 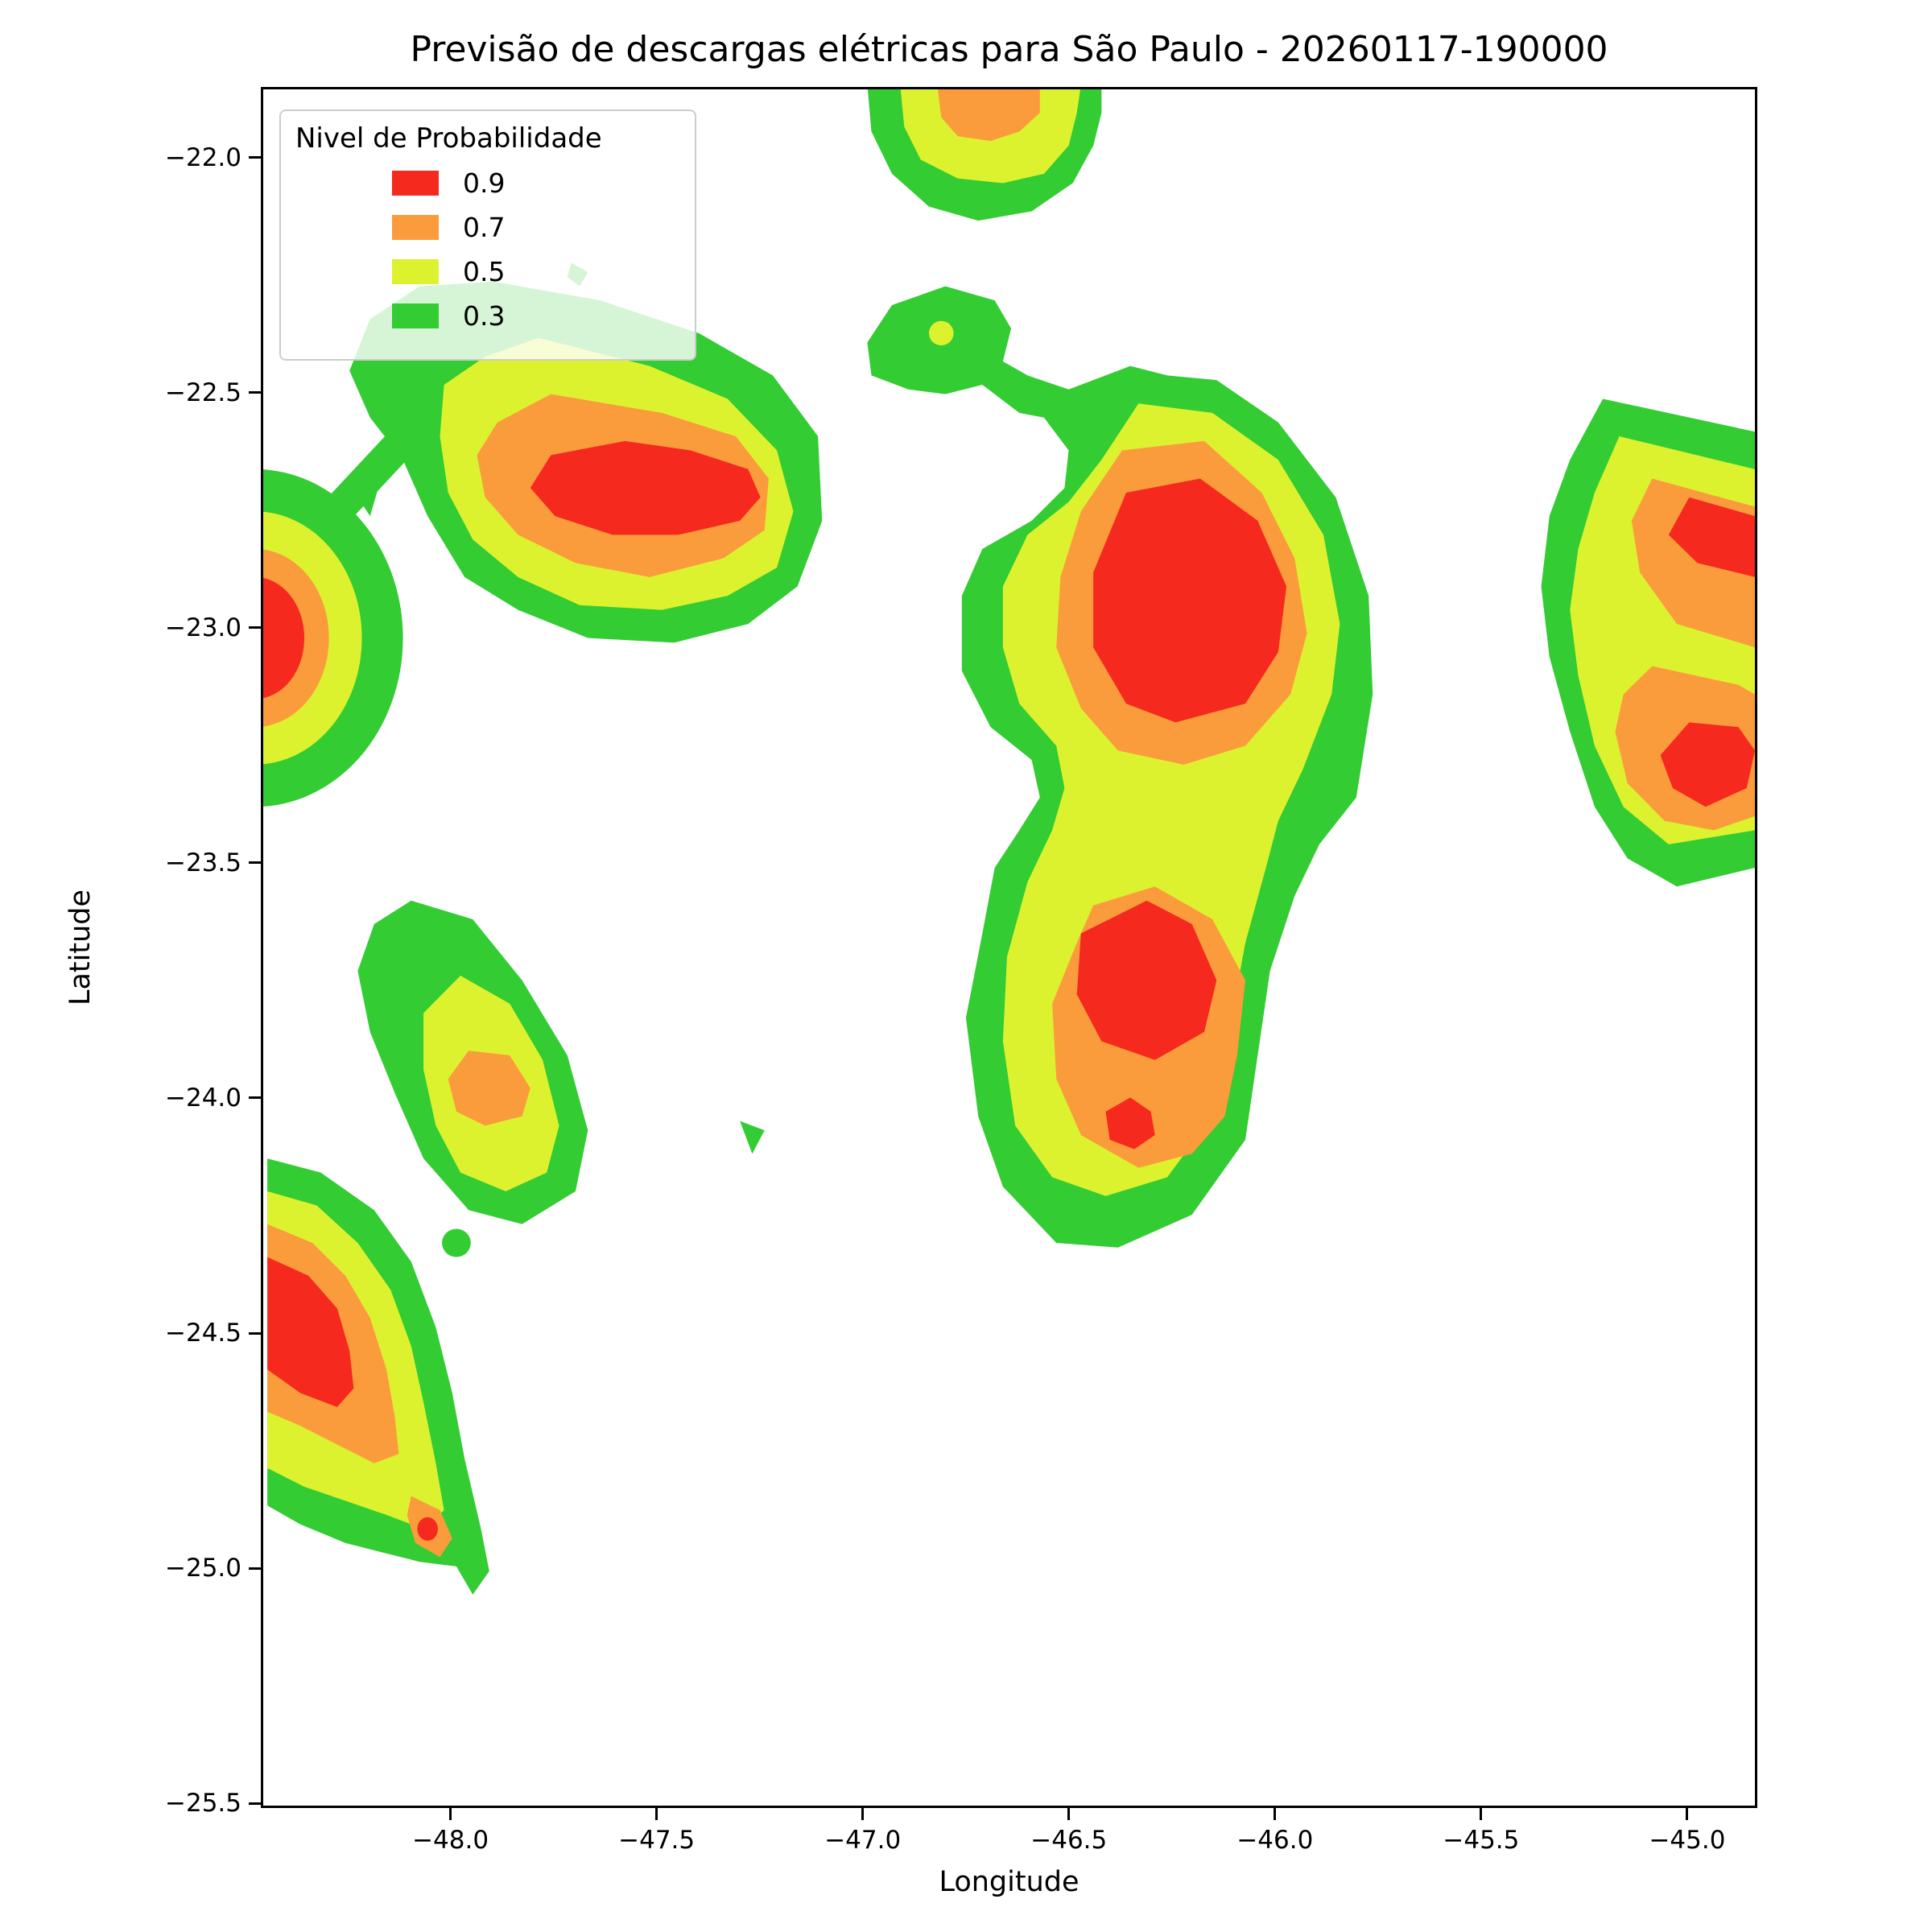 I want to click on contour-region-center-north-p09, so click(x=1190, y=600).